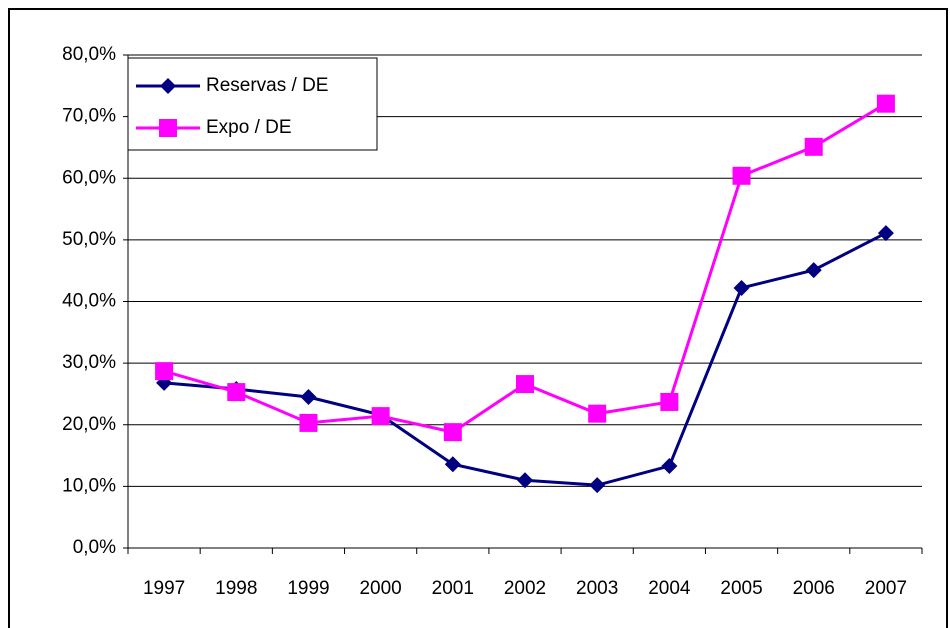  Describe the element at coordinates (453, 588) in the screenshot. I see `x-tick-label: 2001` at that location.